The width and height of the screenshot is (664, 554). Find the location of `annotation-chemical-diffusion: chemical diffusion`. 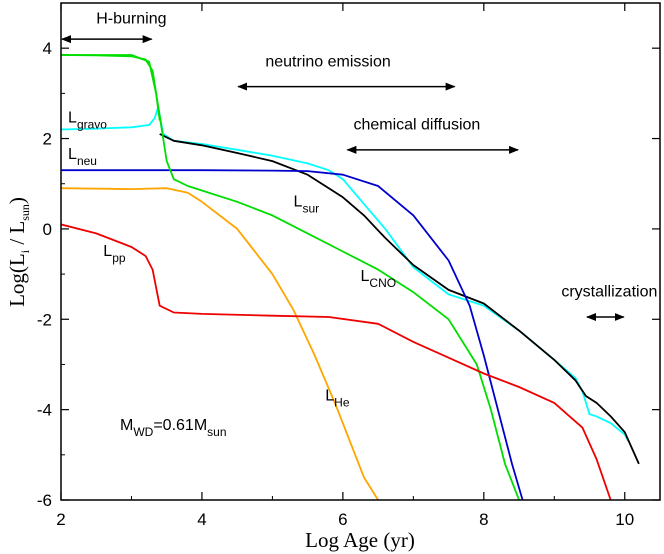

annotation-chemical-diffusion: chemical diffusion is located at coordinates (416, 125).